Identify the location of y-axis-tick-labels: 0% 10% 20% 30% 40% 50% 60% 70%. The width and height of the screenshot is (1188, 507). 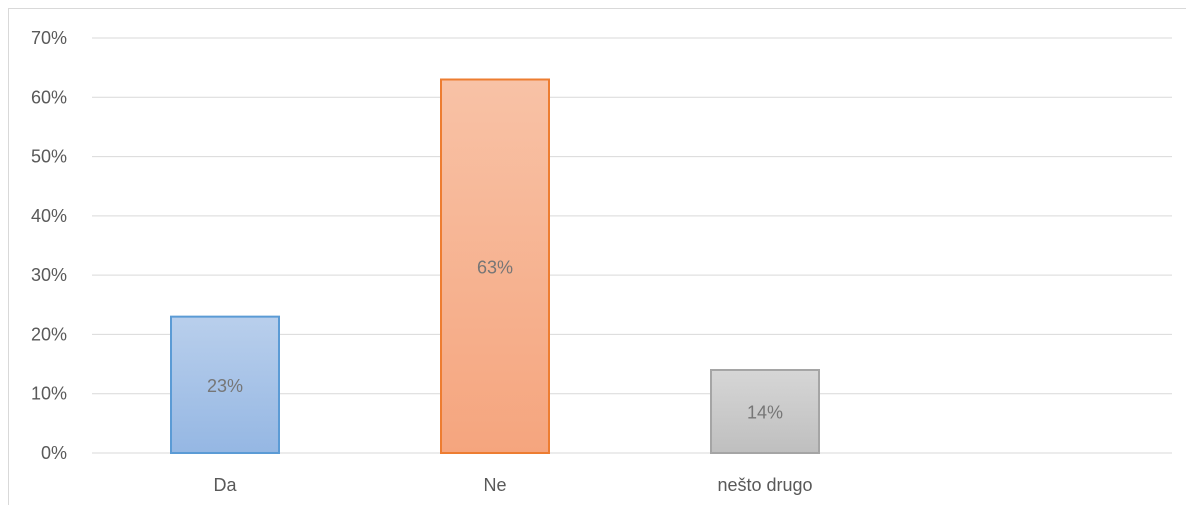
(49, 245).